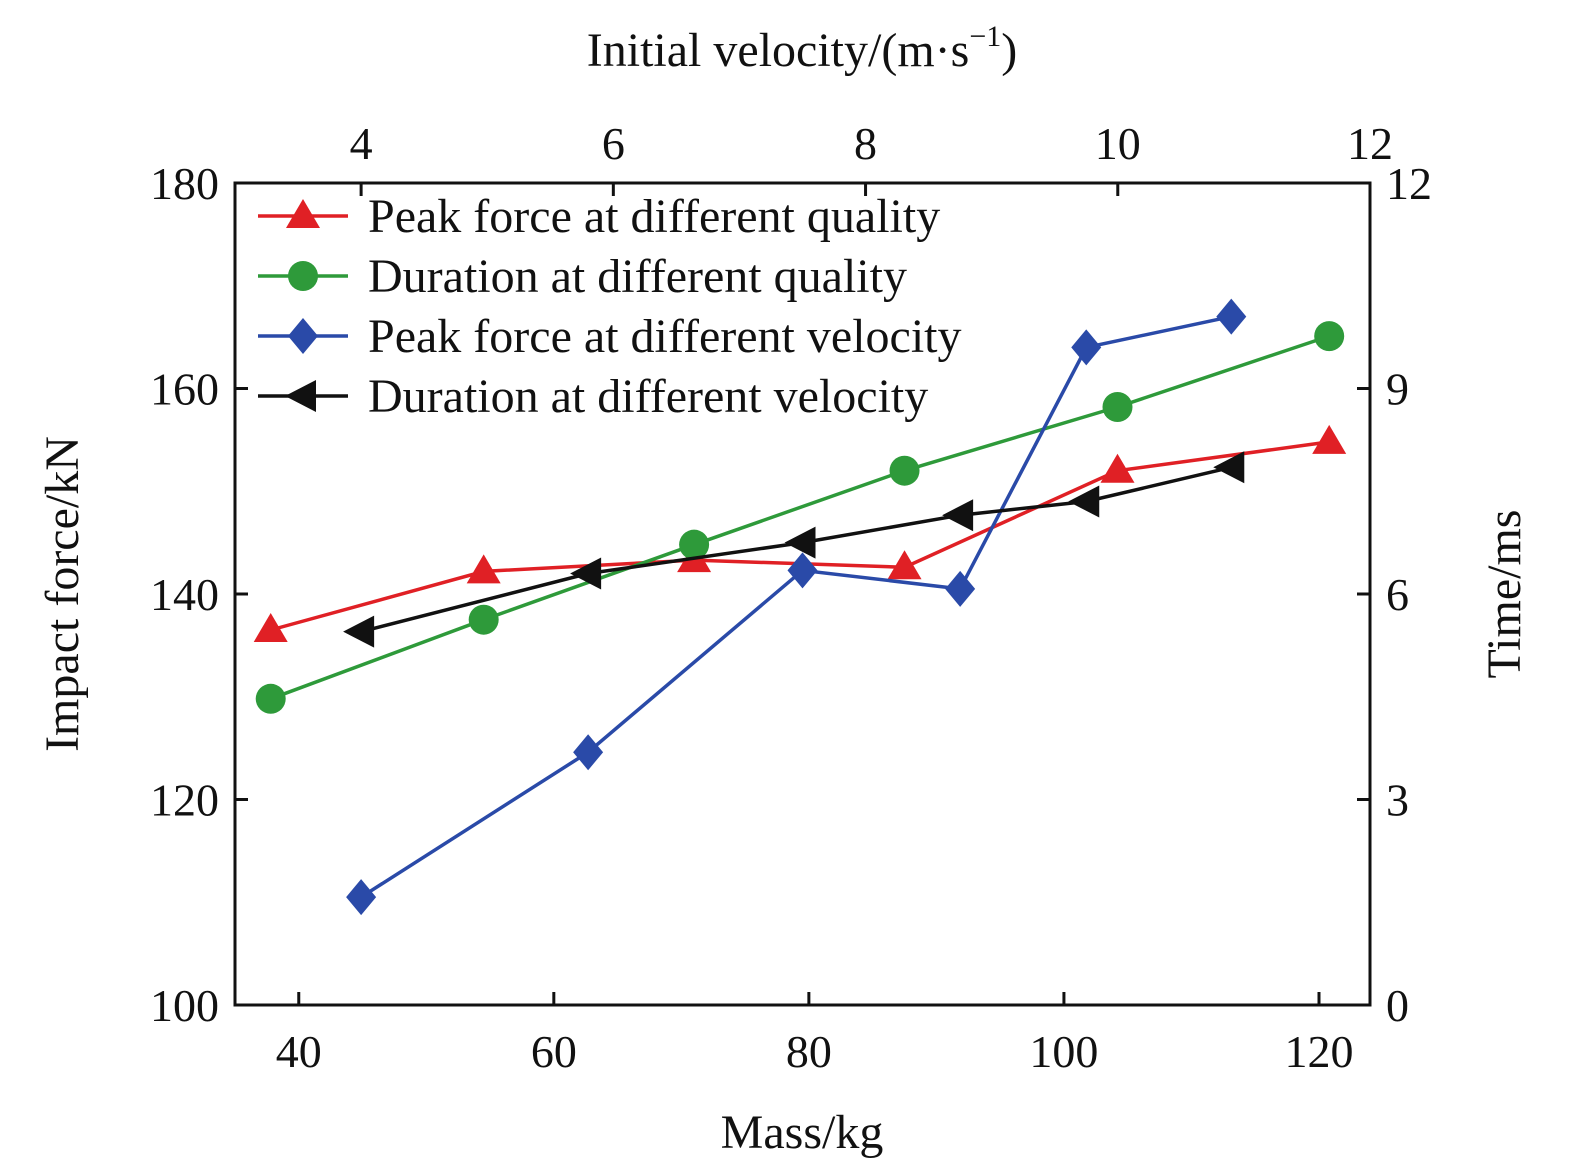  I want to click on legend-entry: Duration at different quality, so click(582, 276).